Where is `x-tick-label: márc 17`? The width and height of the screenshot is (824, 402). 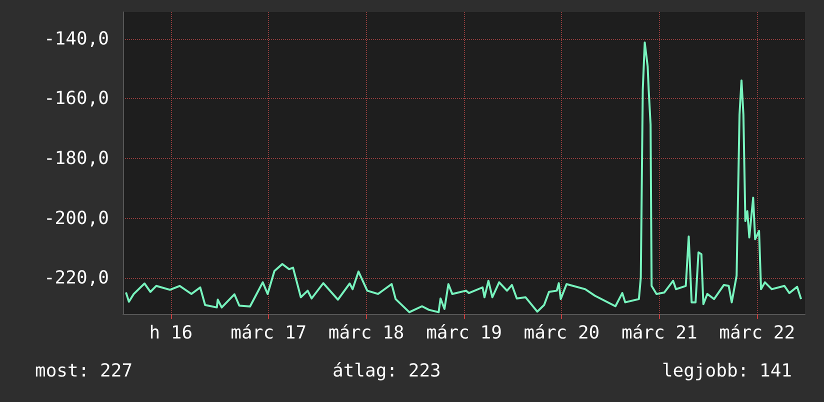
x-tick-label: márc 17 is located at coordinates (268, 333).